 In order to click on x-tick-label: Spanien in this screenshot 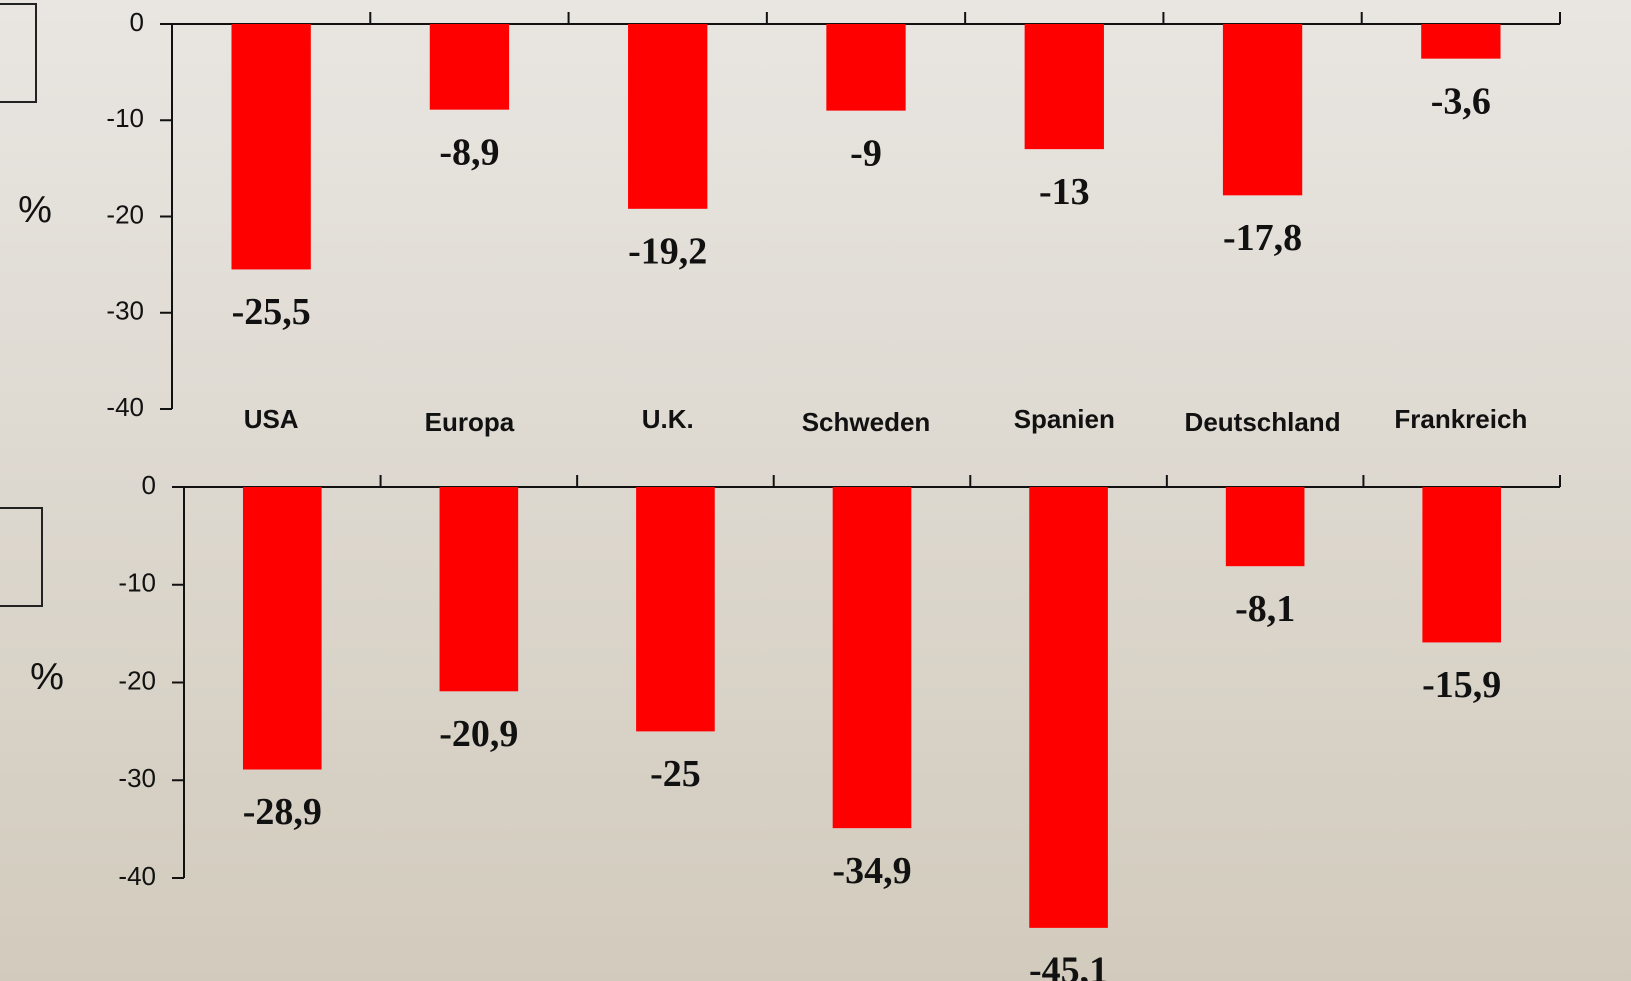, I will do `click(1064, 419)`.